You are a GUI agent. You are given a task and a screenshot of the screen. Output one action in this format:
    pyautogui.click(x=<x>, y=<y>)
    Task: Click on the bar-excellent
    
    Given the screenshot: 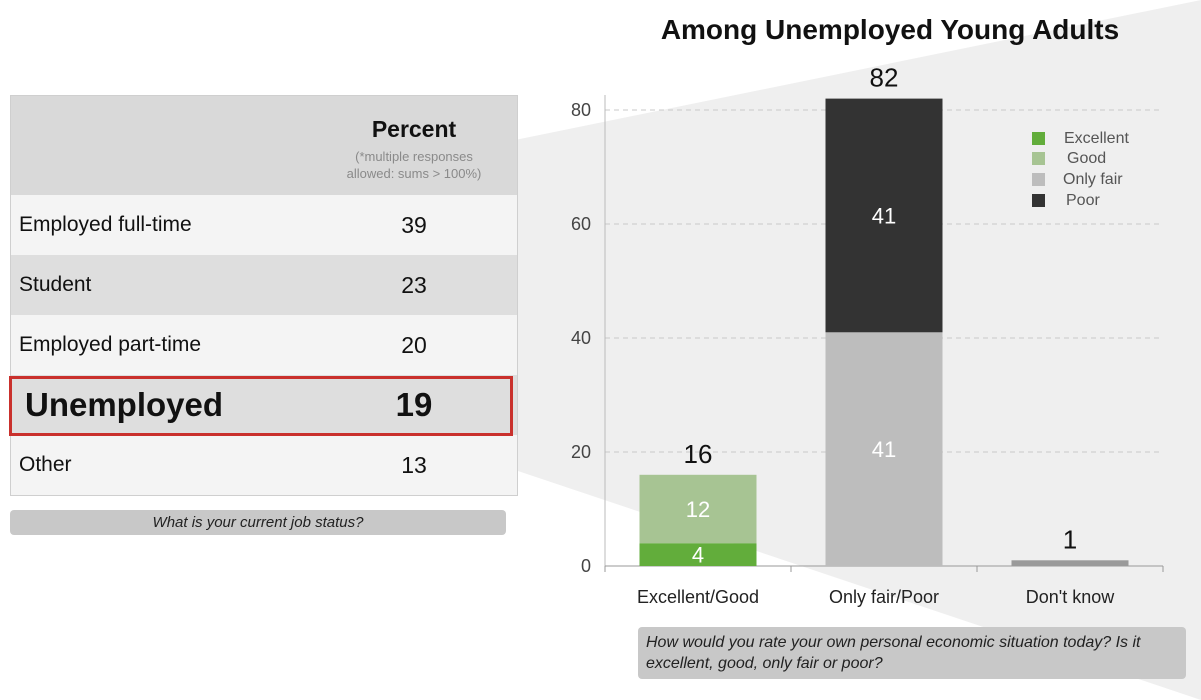 What is the action you would take?
    pyautogui.click(x=698, y=554)
    